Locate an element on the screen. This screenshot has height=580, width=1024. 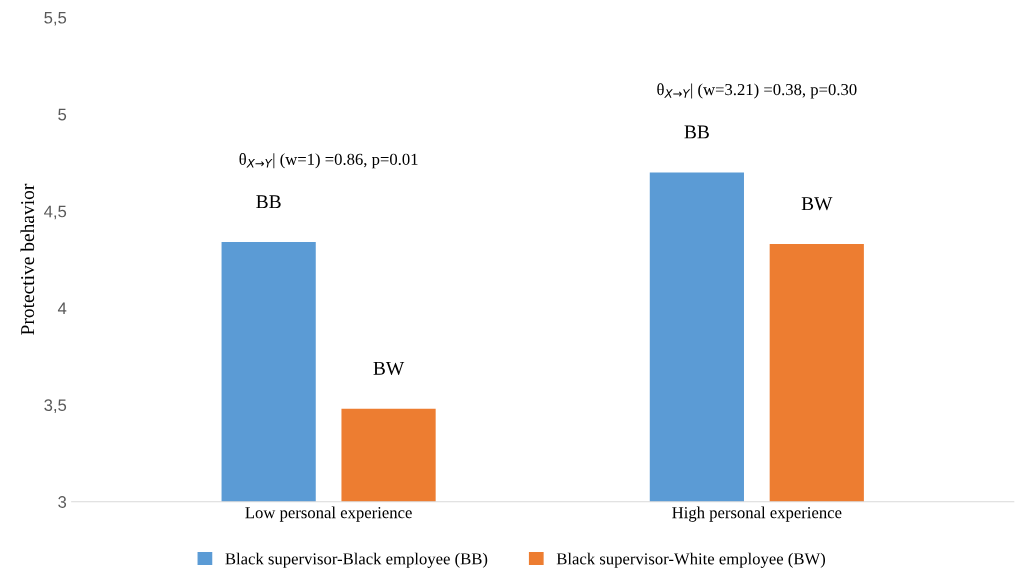
x-tick-label: High personal experience is located at coordinates (757, 514).